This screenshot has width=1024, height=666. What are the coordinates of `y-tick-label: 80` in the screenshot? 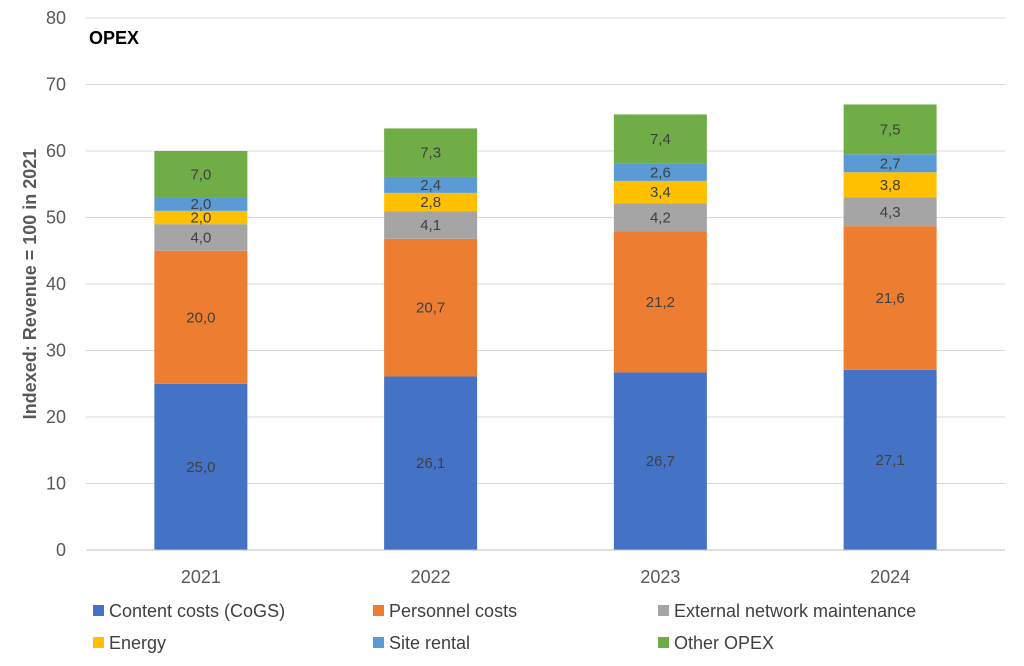 It's located at (56, 18).